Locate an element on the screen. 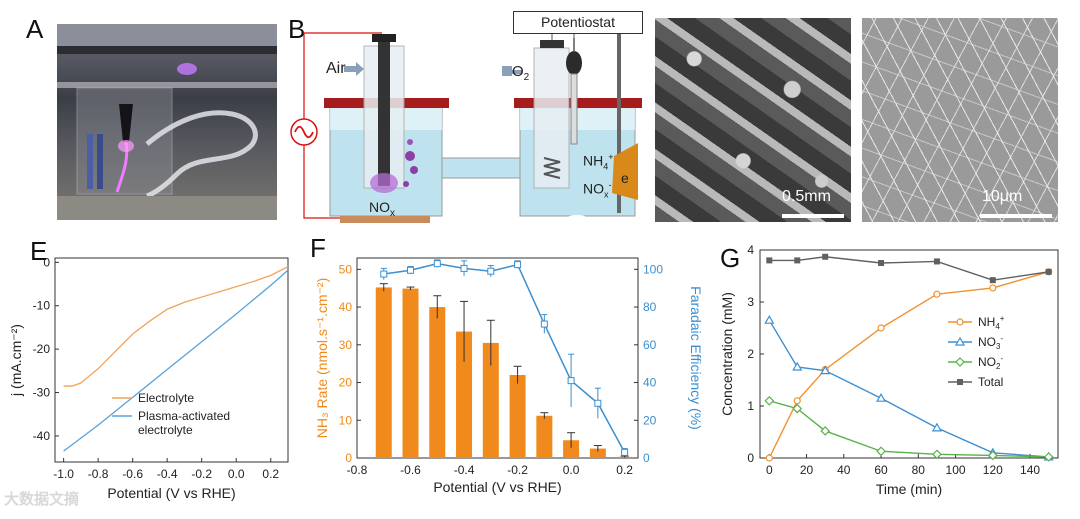  scalebar-d-text: 10μm is located at coordinates (1002, 196).